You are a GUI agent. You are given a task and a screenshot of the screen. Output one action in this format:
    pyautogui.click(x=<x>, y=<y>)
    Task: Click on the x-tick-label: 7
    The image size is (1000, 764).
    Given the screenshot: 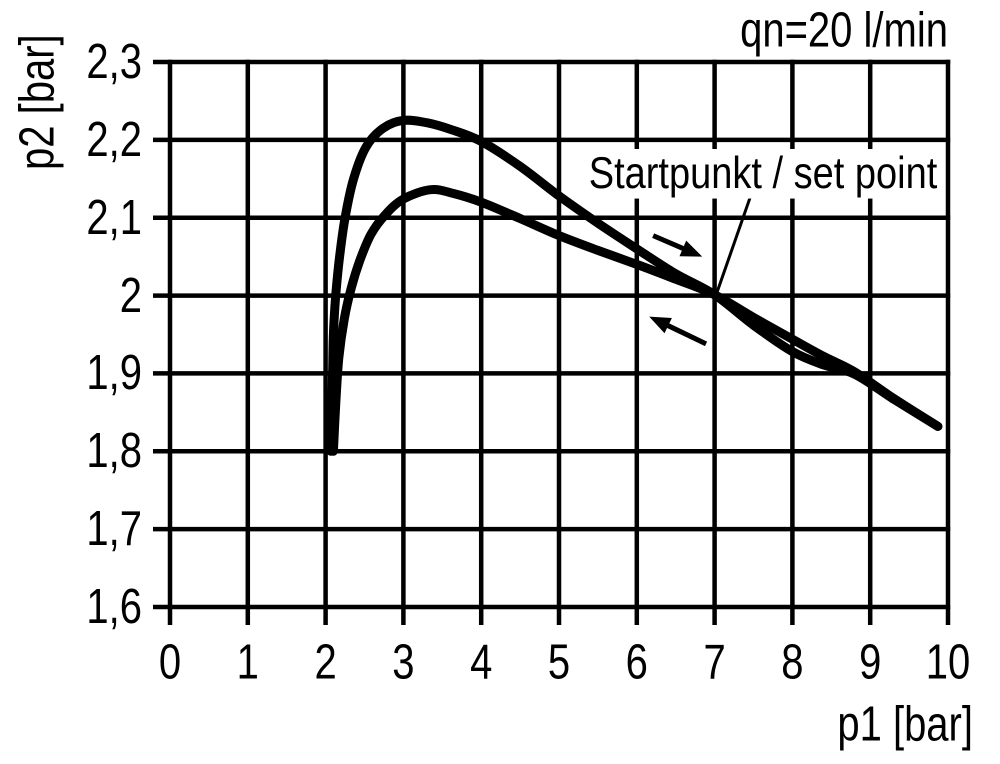 What is the action you would take?
    pyautogui.click(x=714, y=662)
    